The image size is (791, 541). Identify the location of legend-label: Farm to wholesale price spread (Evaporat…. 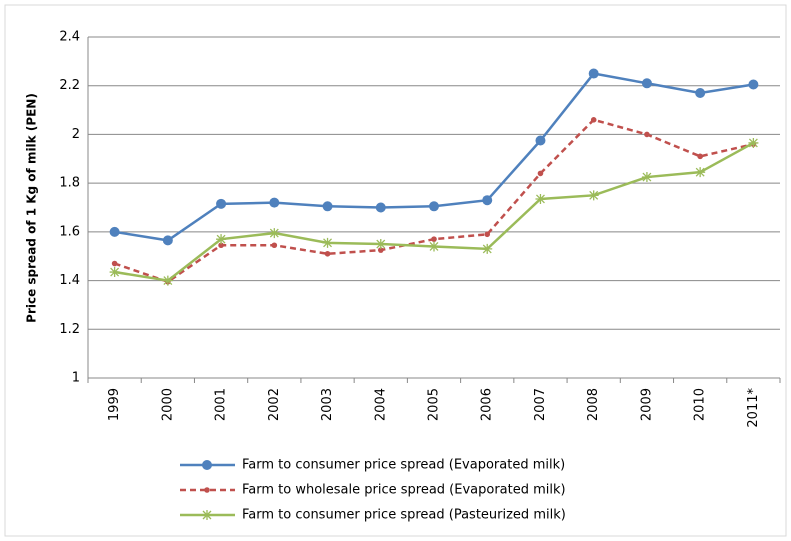
(404, 490).